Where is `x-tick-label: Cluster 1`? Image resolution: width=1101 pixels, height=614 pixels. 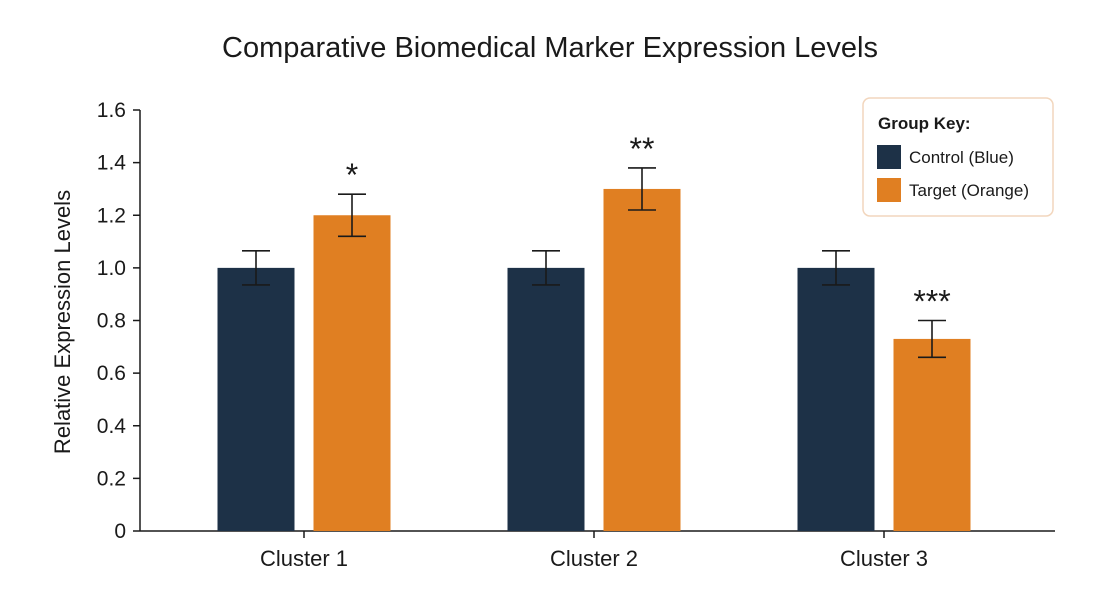
x-tick-label: Cluster 1 is located at coordinates (304, 558).